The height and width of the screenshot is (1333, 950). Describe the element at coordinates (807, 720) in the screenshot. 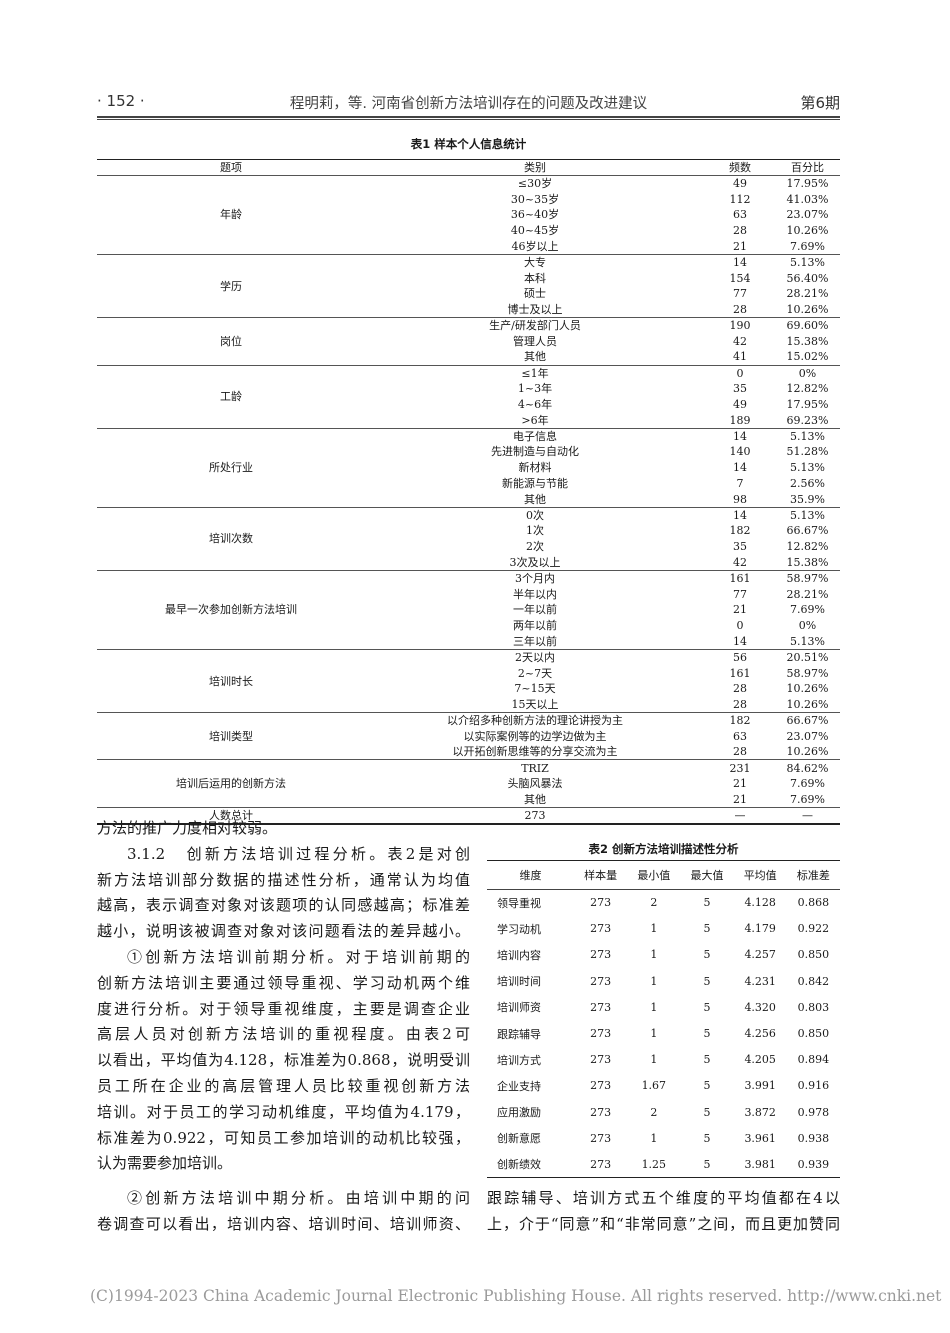

I see `percent-cell: 66.67%` at that location.